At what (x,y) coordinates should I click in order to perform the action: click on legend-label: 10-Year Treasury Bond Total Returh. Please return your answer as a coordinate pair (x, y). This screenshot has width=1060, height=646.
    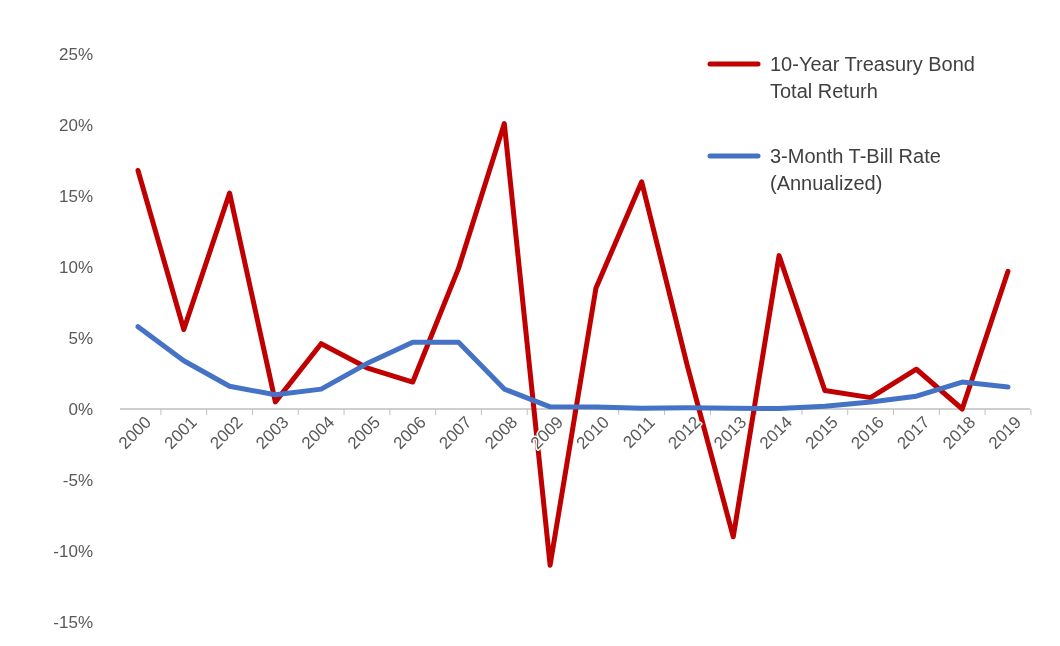
    Looking at the image, I should click on (872, 77).